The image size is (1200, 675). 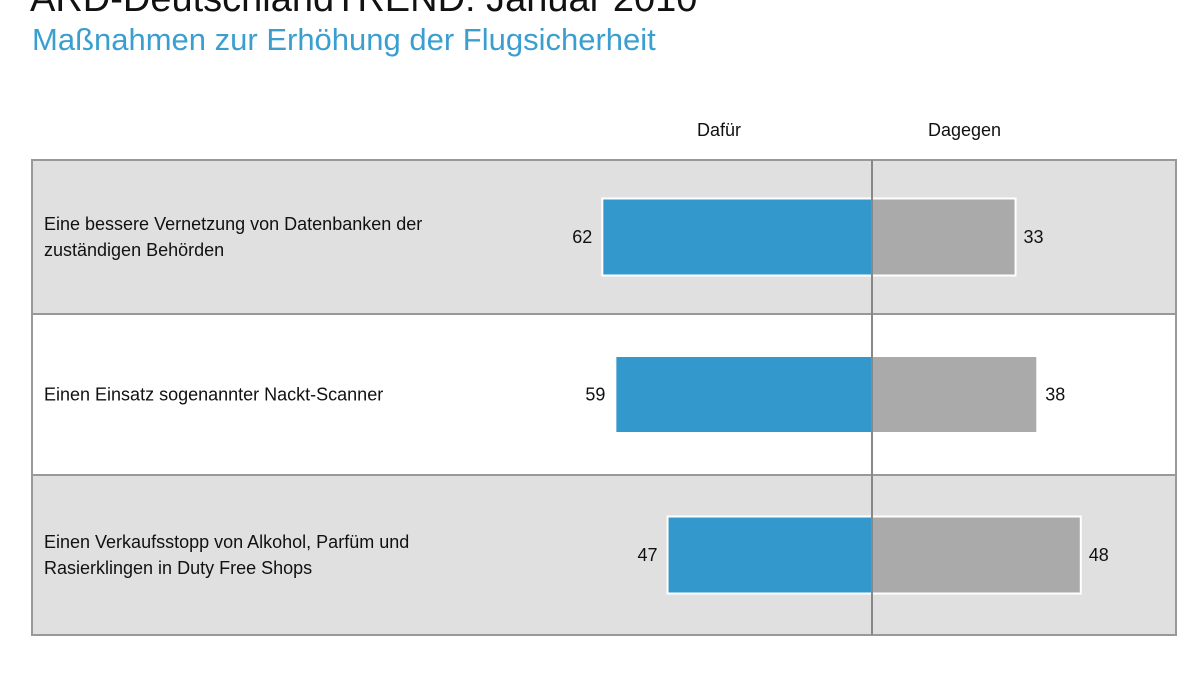 I want to click on category-label: Einen Einsatz sogenannter Nackt-Scanner, so click(x=213, y=395).